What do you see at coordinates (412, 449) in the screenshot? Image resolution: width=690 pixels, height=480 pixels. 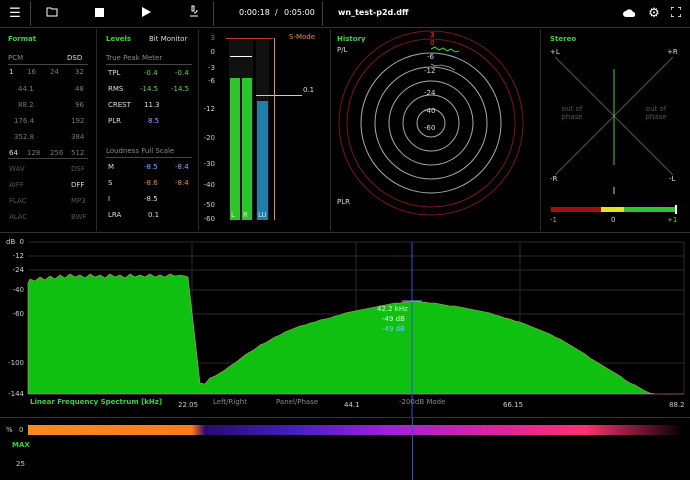 I see `cursor-line` at bounding box center [412, 449].